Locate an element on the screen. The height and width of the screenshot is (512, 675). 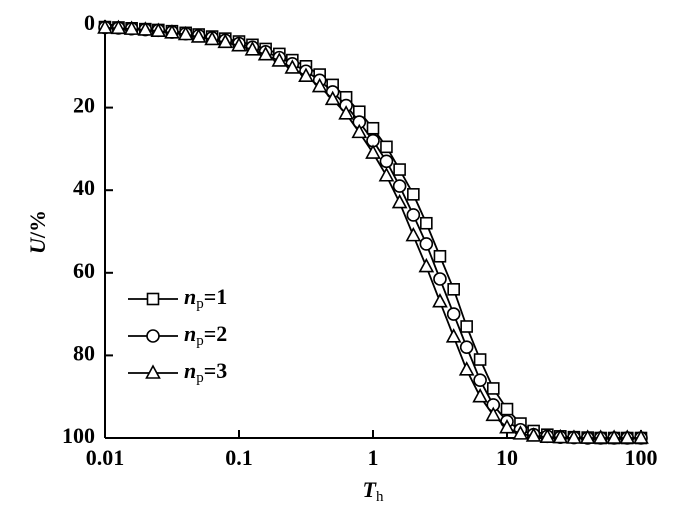
y-tick-label: 80 is located at coordinates (84, 352).